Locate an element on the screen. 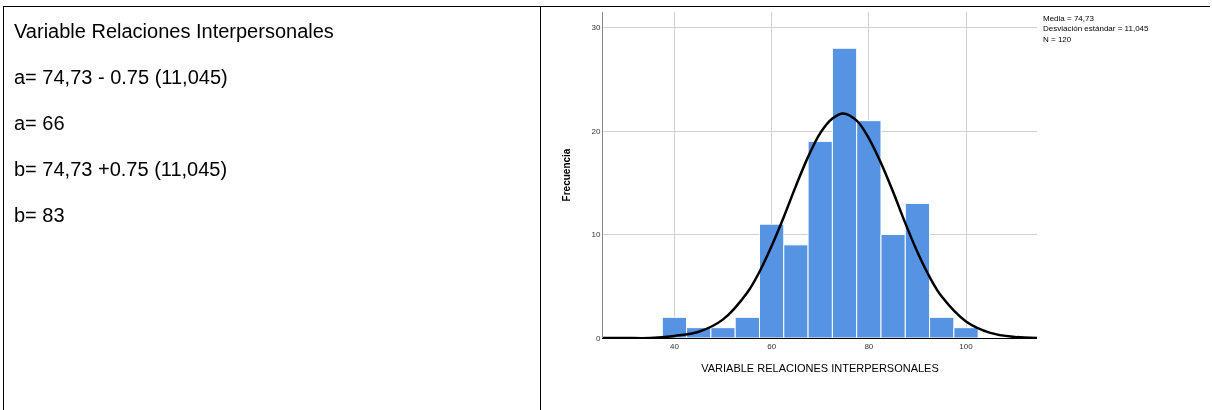 The height and width of the screenshot is (410, 1212). y-axis-title: Frecuencia is located at coordinates (567, 175).